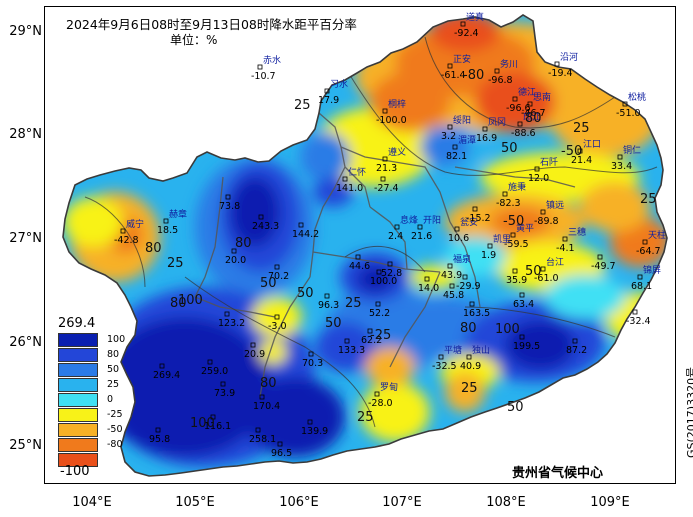 This screenshot has width=693, height=517. Describe the element at coordinates (546, 278) in the screenshot. I see `station-value: -61.0` at that location.